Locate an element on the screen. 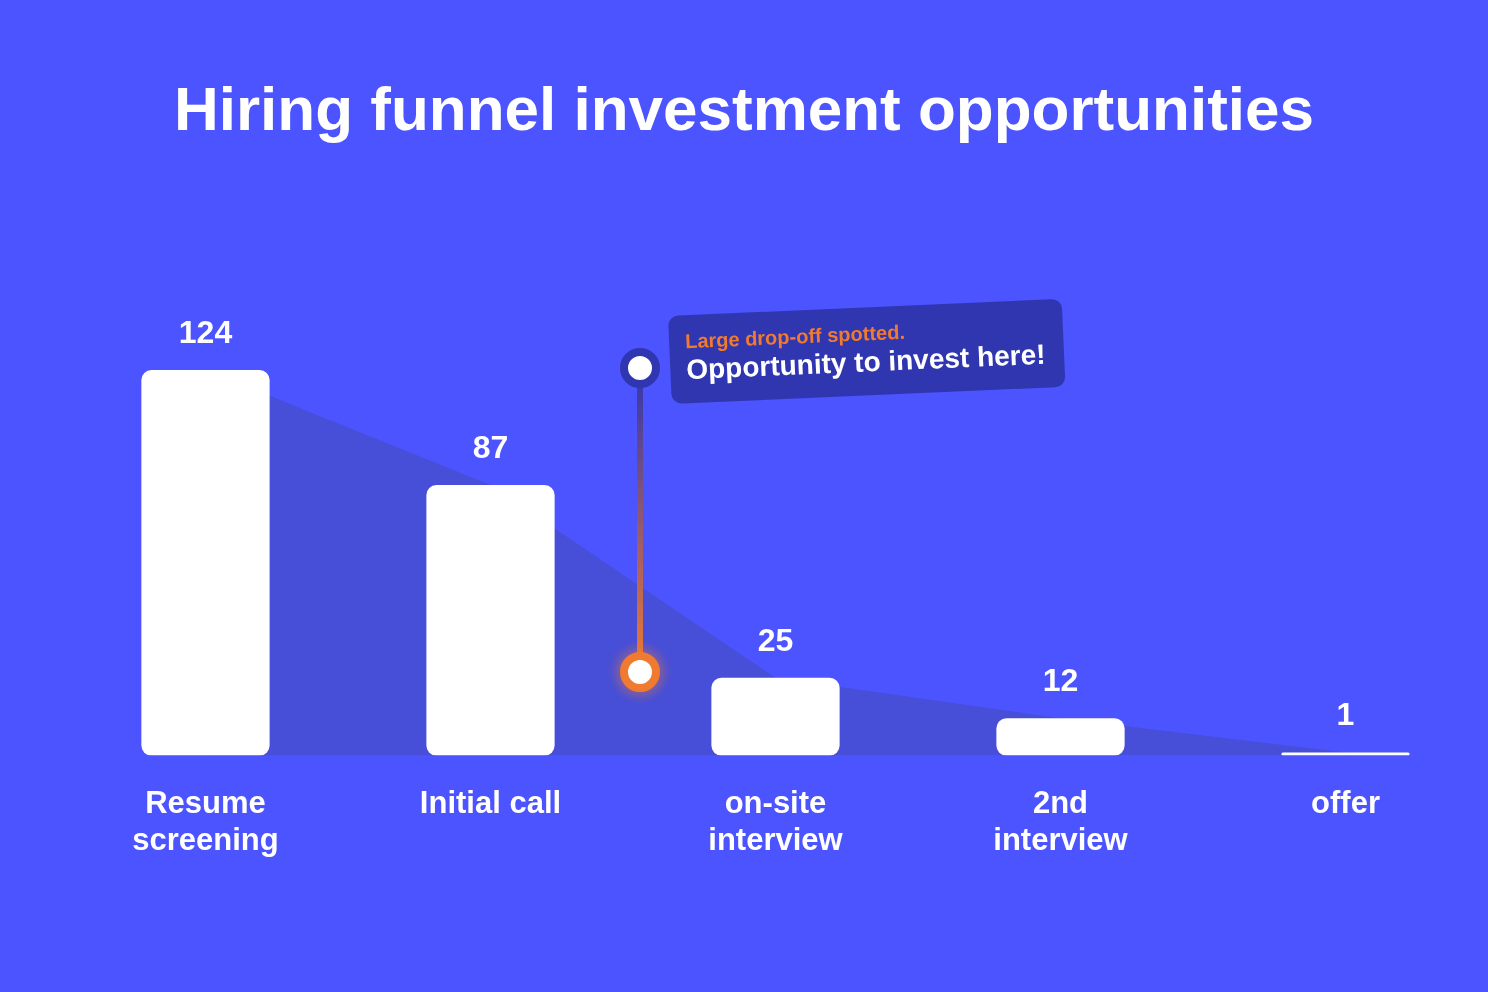 The image size is (1488, 992). data-label: 1 is located at coordinates (1345, 714).